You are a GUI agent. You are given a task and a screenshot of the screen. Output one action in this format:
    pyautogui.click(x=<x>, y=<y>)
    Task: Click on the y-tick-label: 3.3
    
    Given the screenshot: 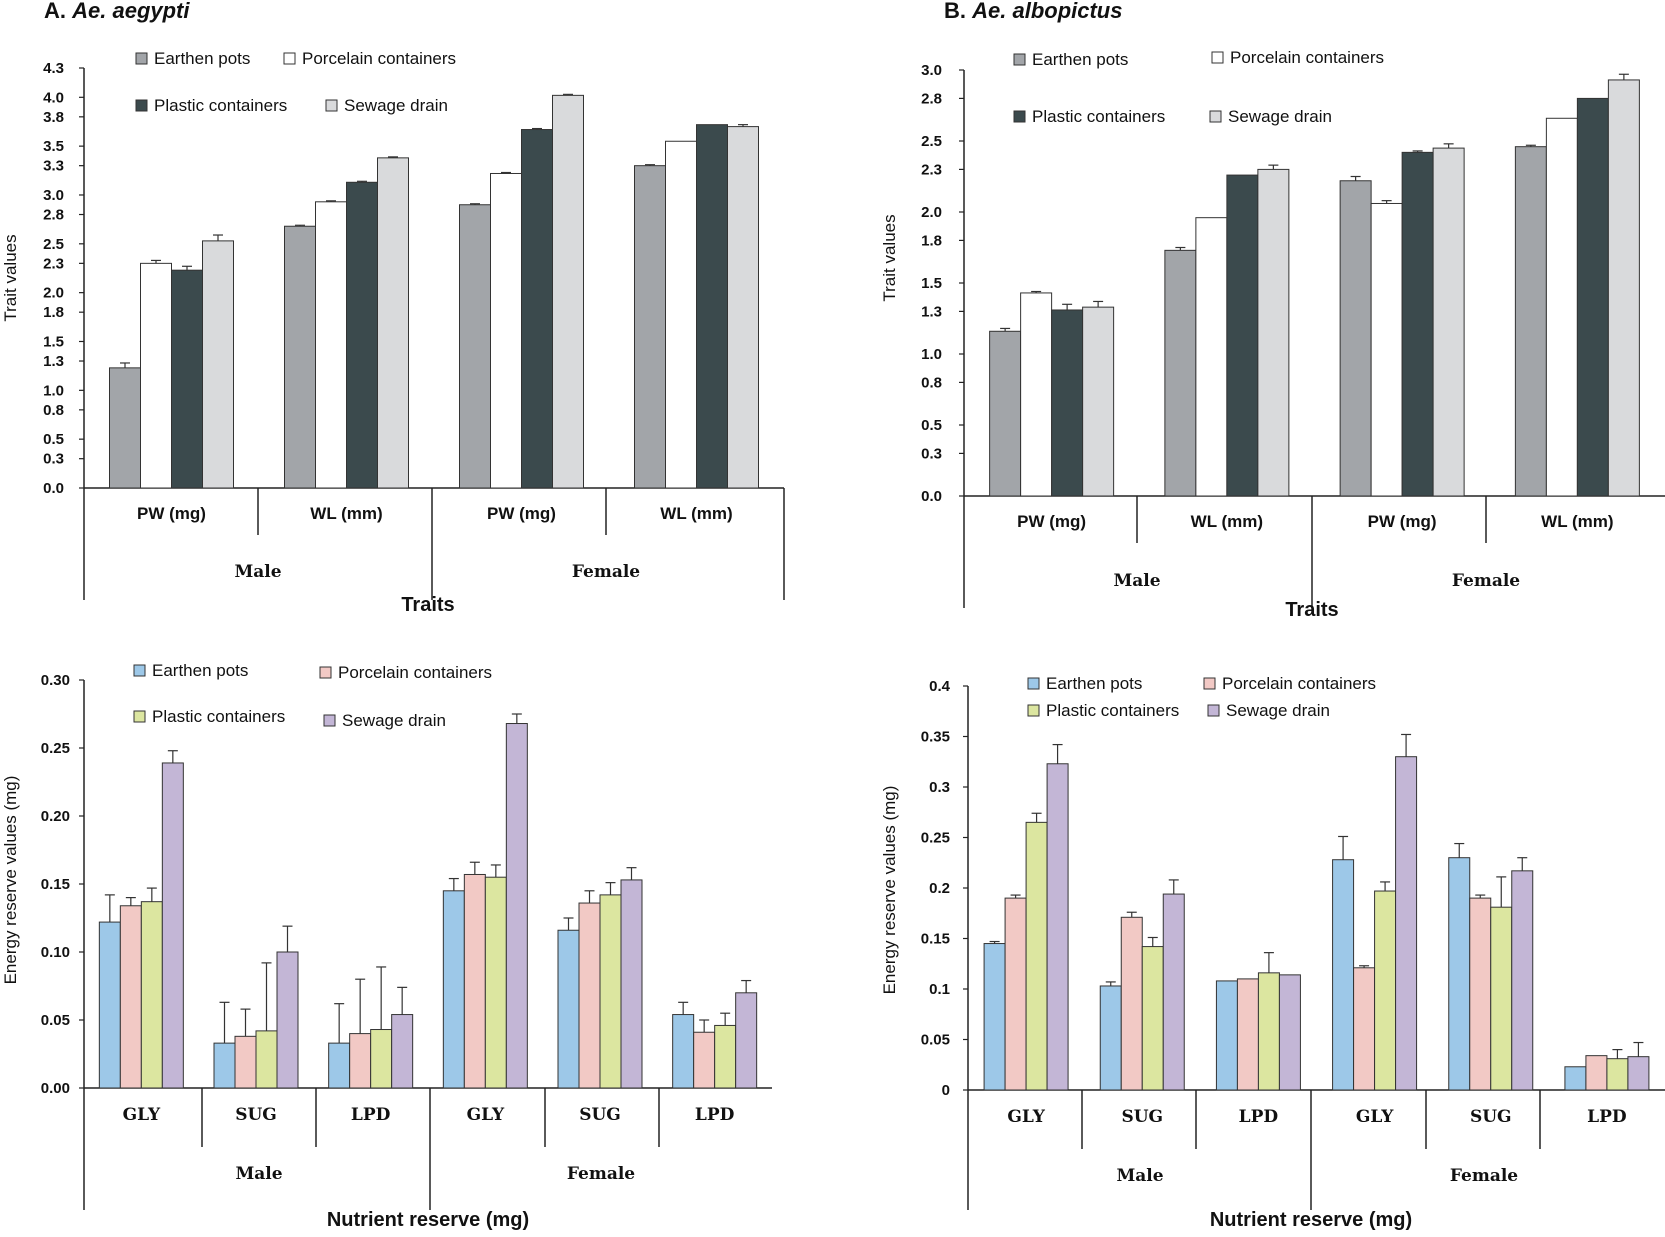 What is the action you would take?
    pyautogui.click(x=53, y=166)
    